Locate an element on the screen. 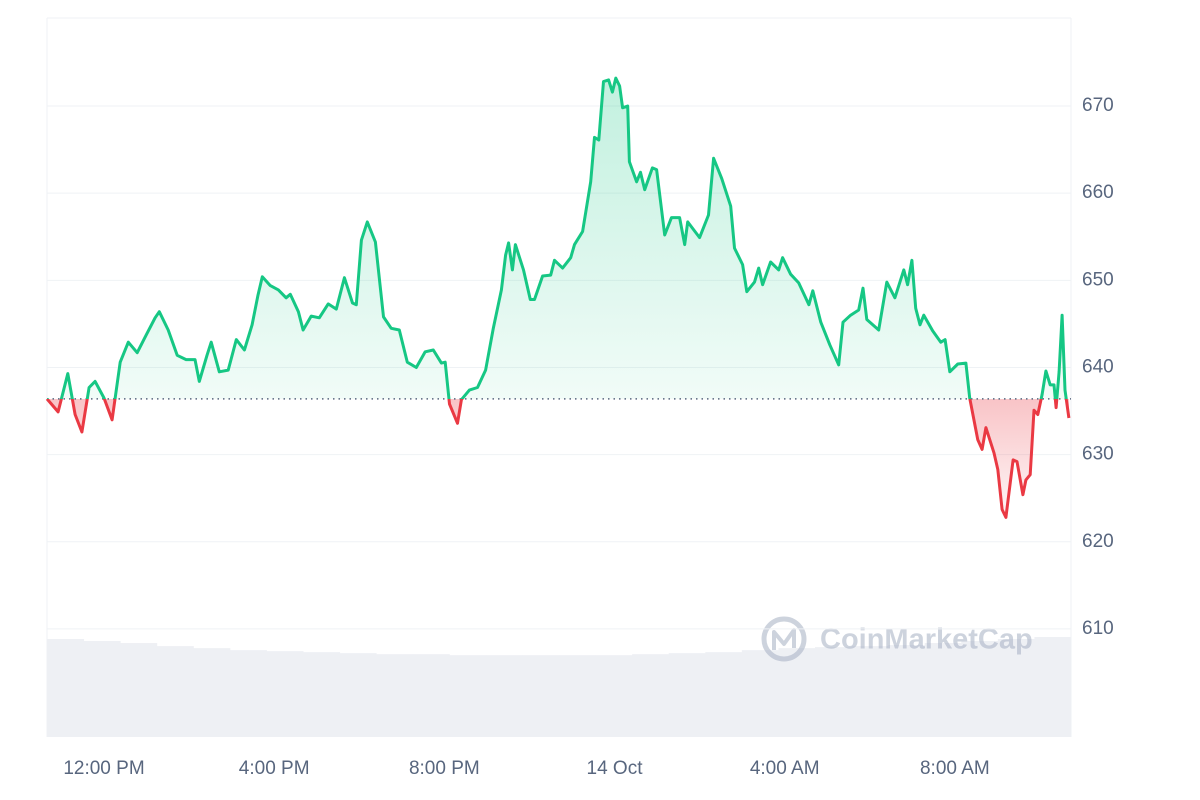  watermark-logo is located at coordinates (784, 639).